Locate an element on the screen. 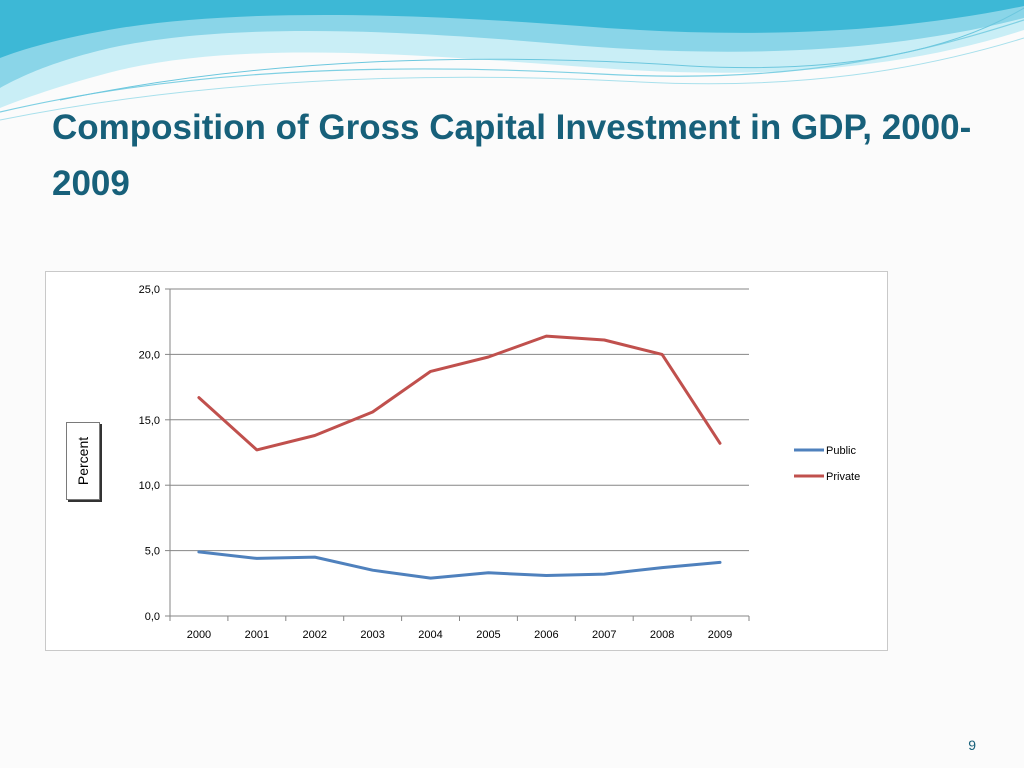 The height and width of the screenshot is (768, 1024). x-tick-label: 2002 is located at coordinates (315, 635).